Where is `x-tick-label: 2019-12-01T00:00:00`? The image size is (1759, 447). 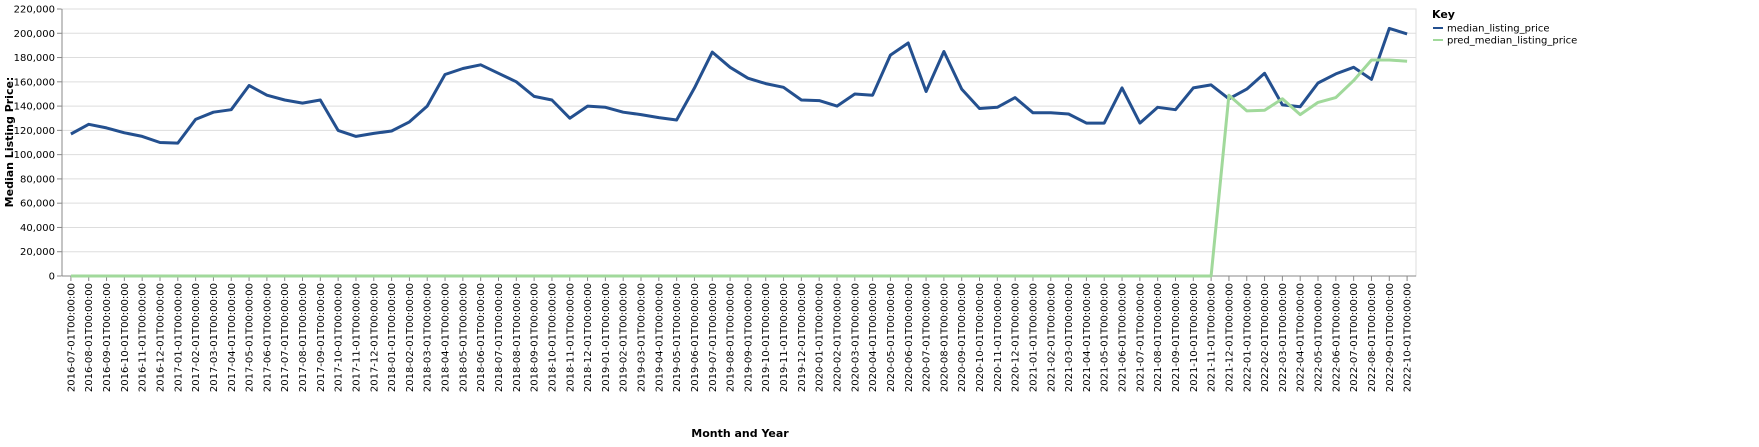 x-tick-label: 2019-12-01T00:00:00 is located at coordinates (802, 337).